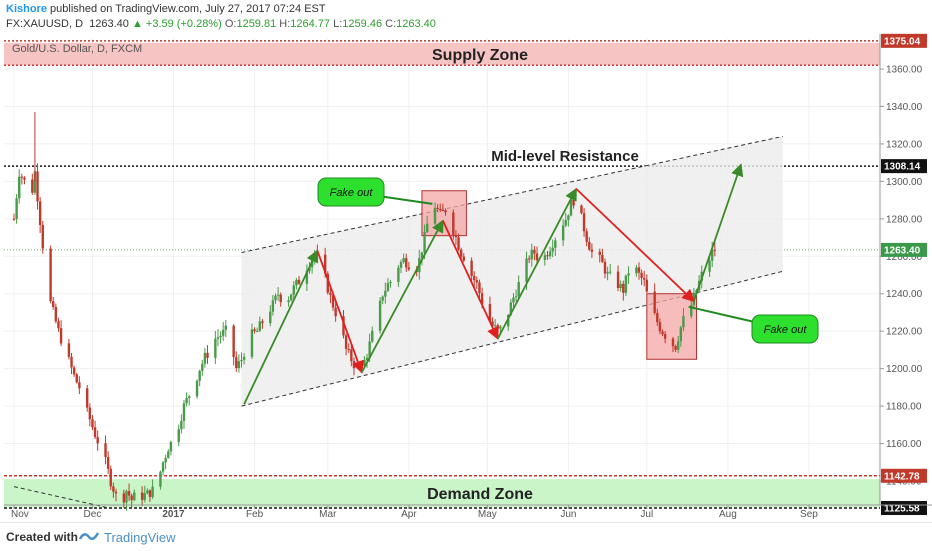  What do you see at coordinates (904, 107) in the screenshot?
I see `price-tick-label: 1340.00` at bounding box center [904, 107].